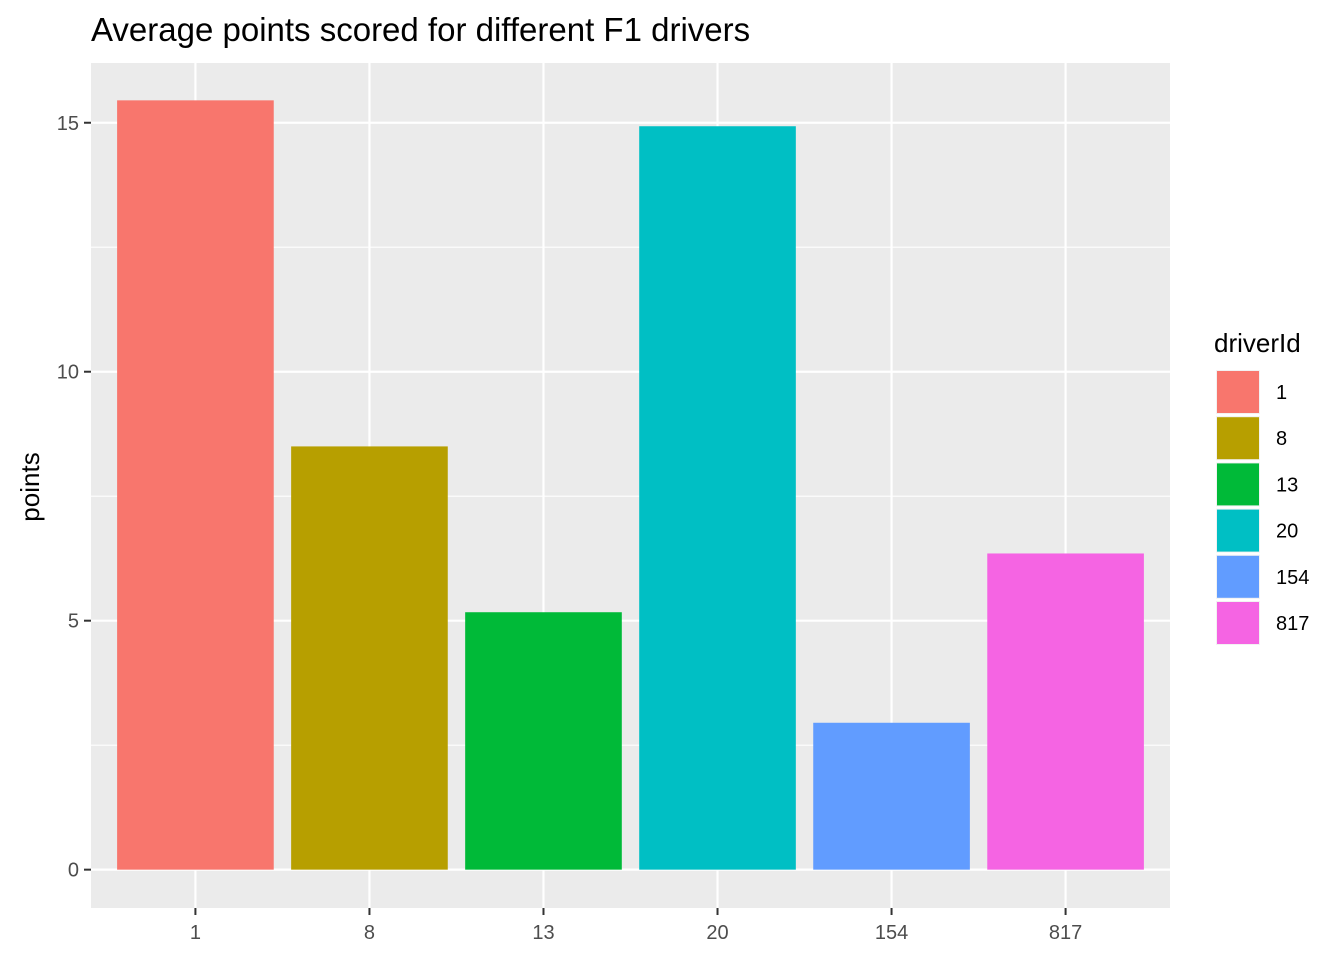  I want to click on y-tick-label: 5, so click(73, 622).